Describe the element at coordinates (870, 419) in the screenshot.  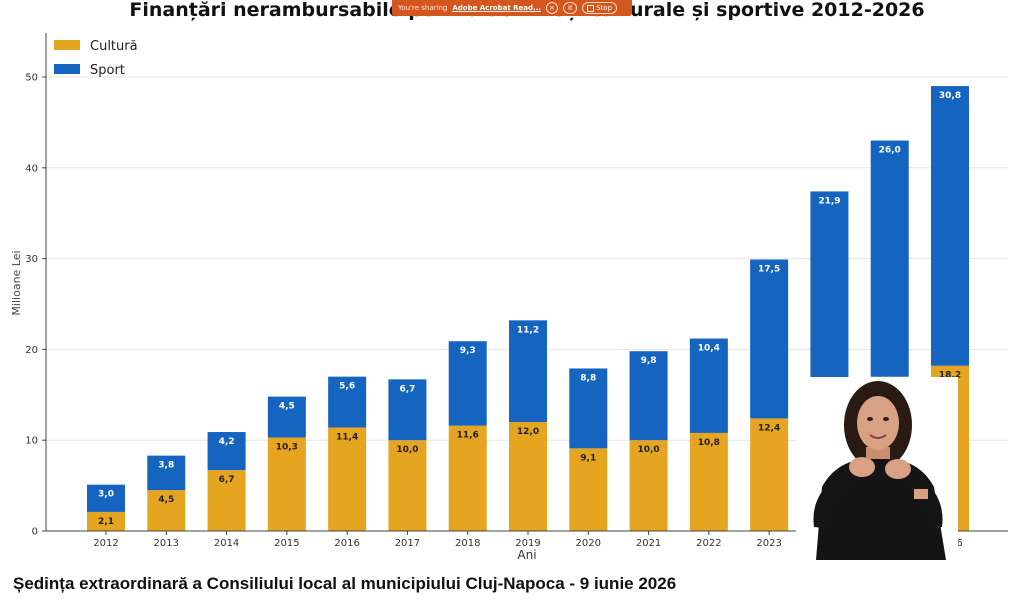
I see `interpreter-eye-left` at that location.